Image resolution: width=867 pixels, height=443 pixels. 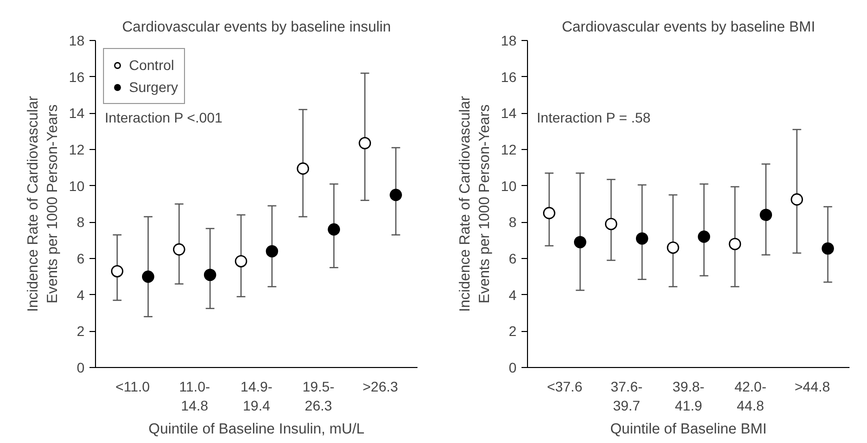 I want to click on chart-title: Cardiovascular events by baseline BMI, so click(x=689, y=28).